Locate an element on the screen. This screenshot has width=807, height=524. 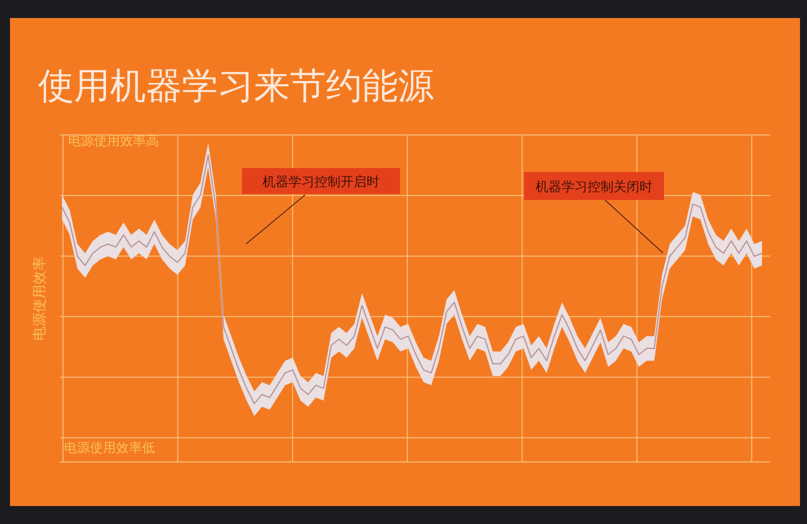
annotation: 机器学习控制开启时 is located at coordinates (321, 182).